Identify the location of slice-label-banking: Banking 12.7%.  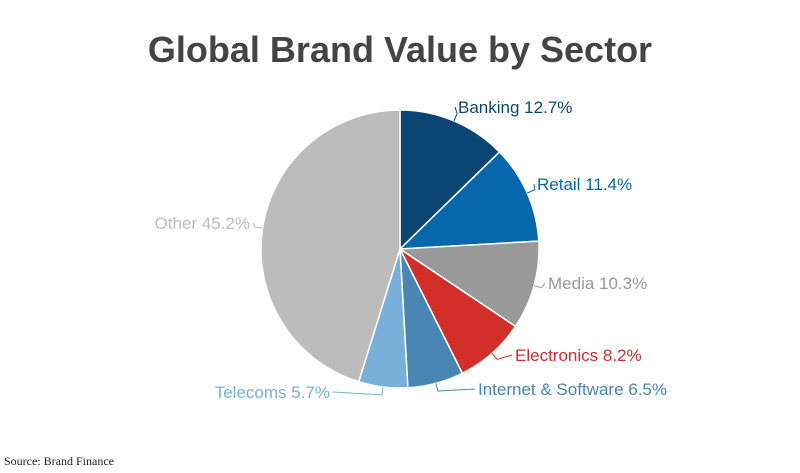
(515, 107).